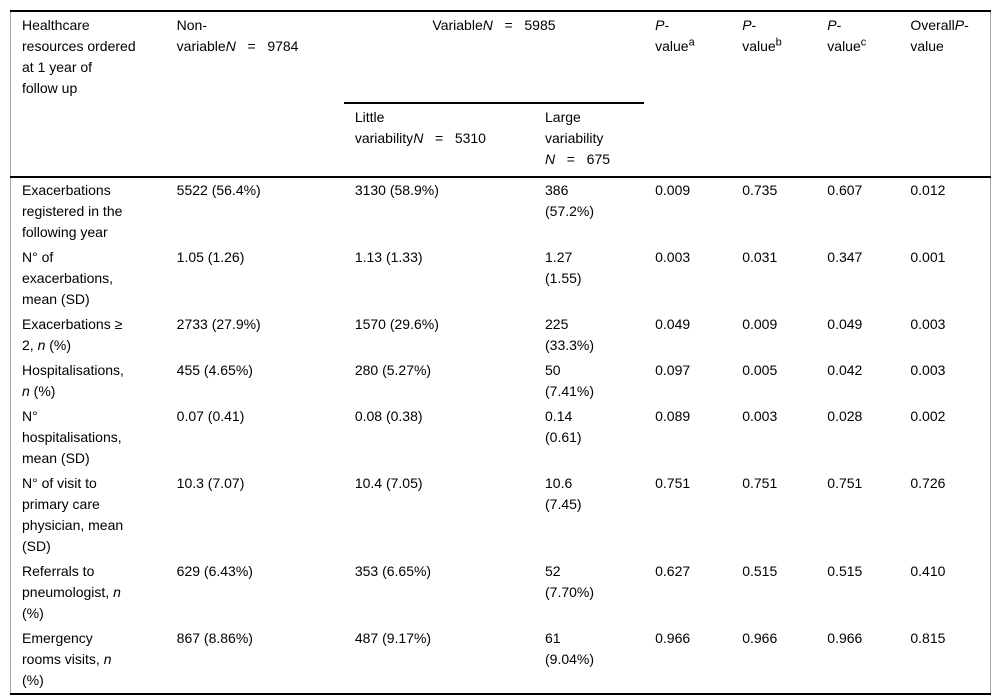  Describe the element at coordinates (928, 483) in the screenshot. I see `cell: 0.726` at that location.